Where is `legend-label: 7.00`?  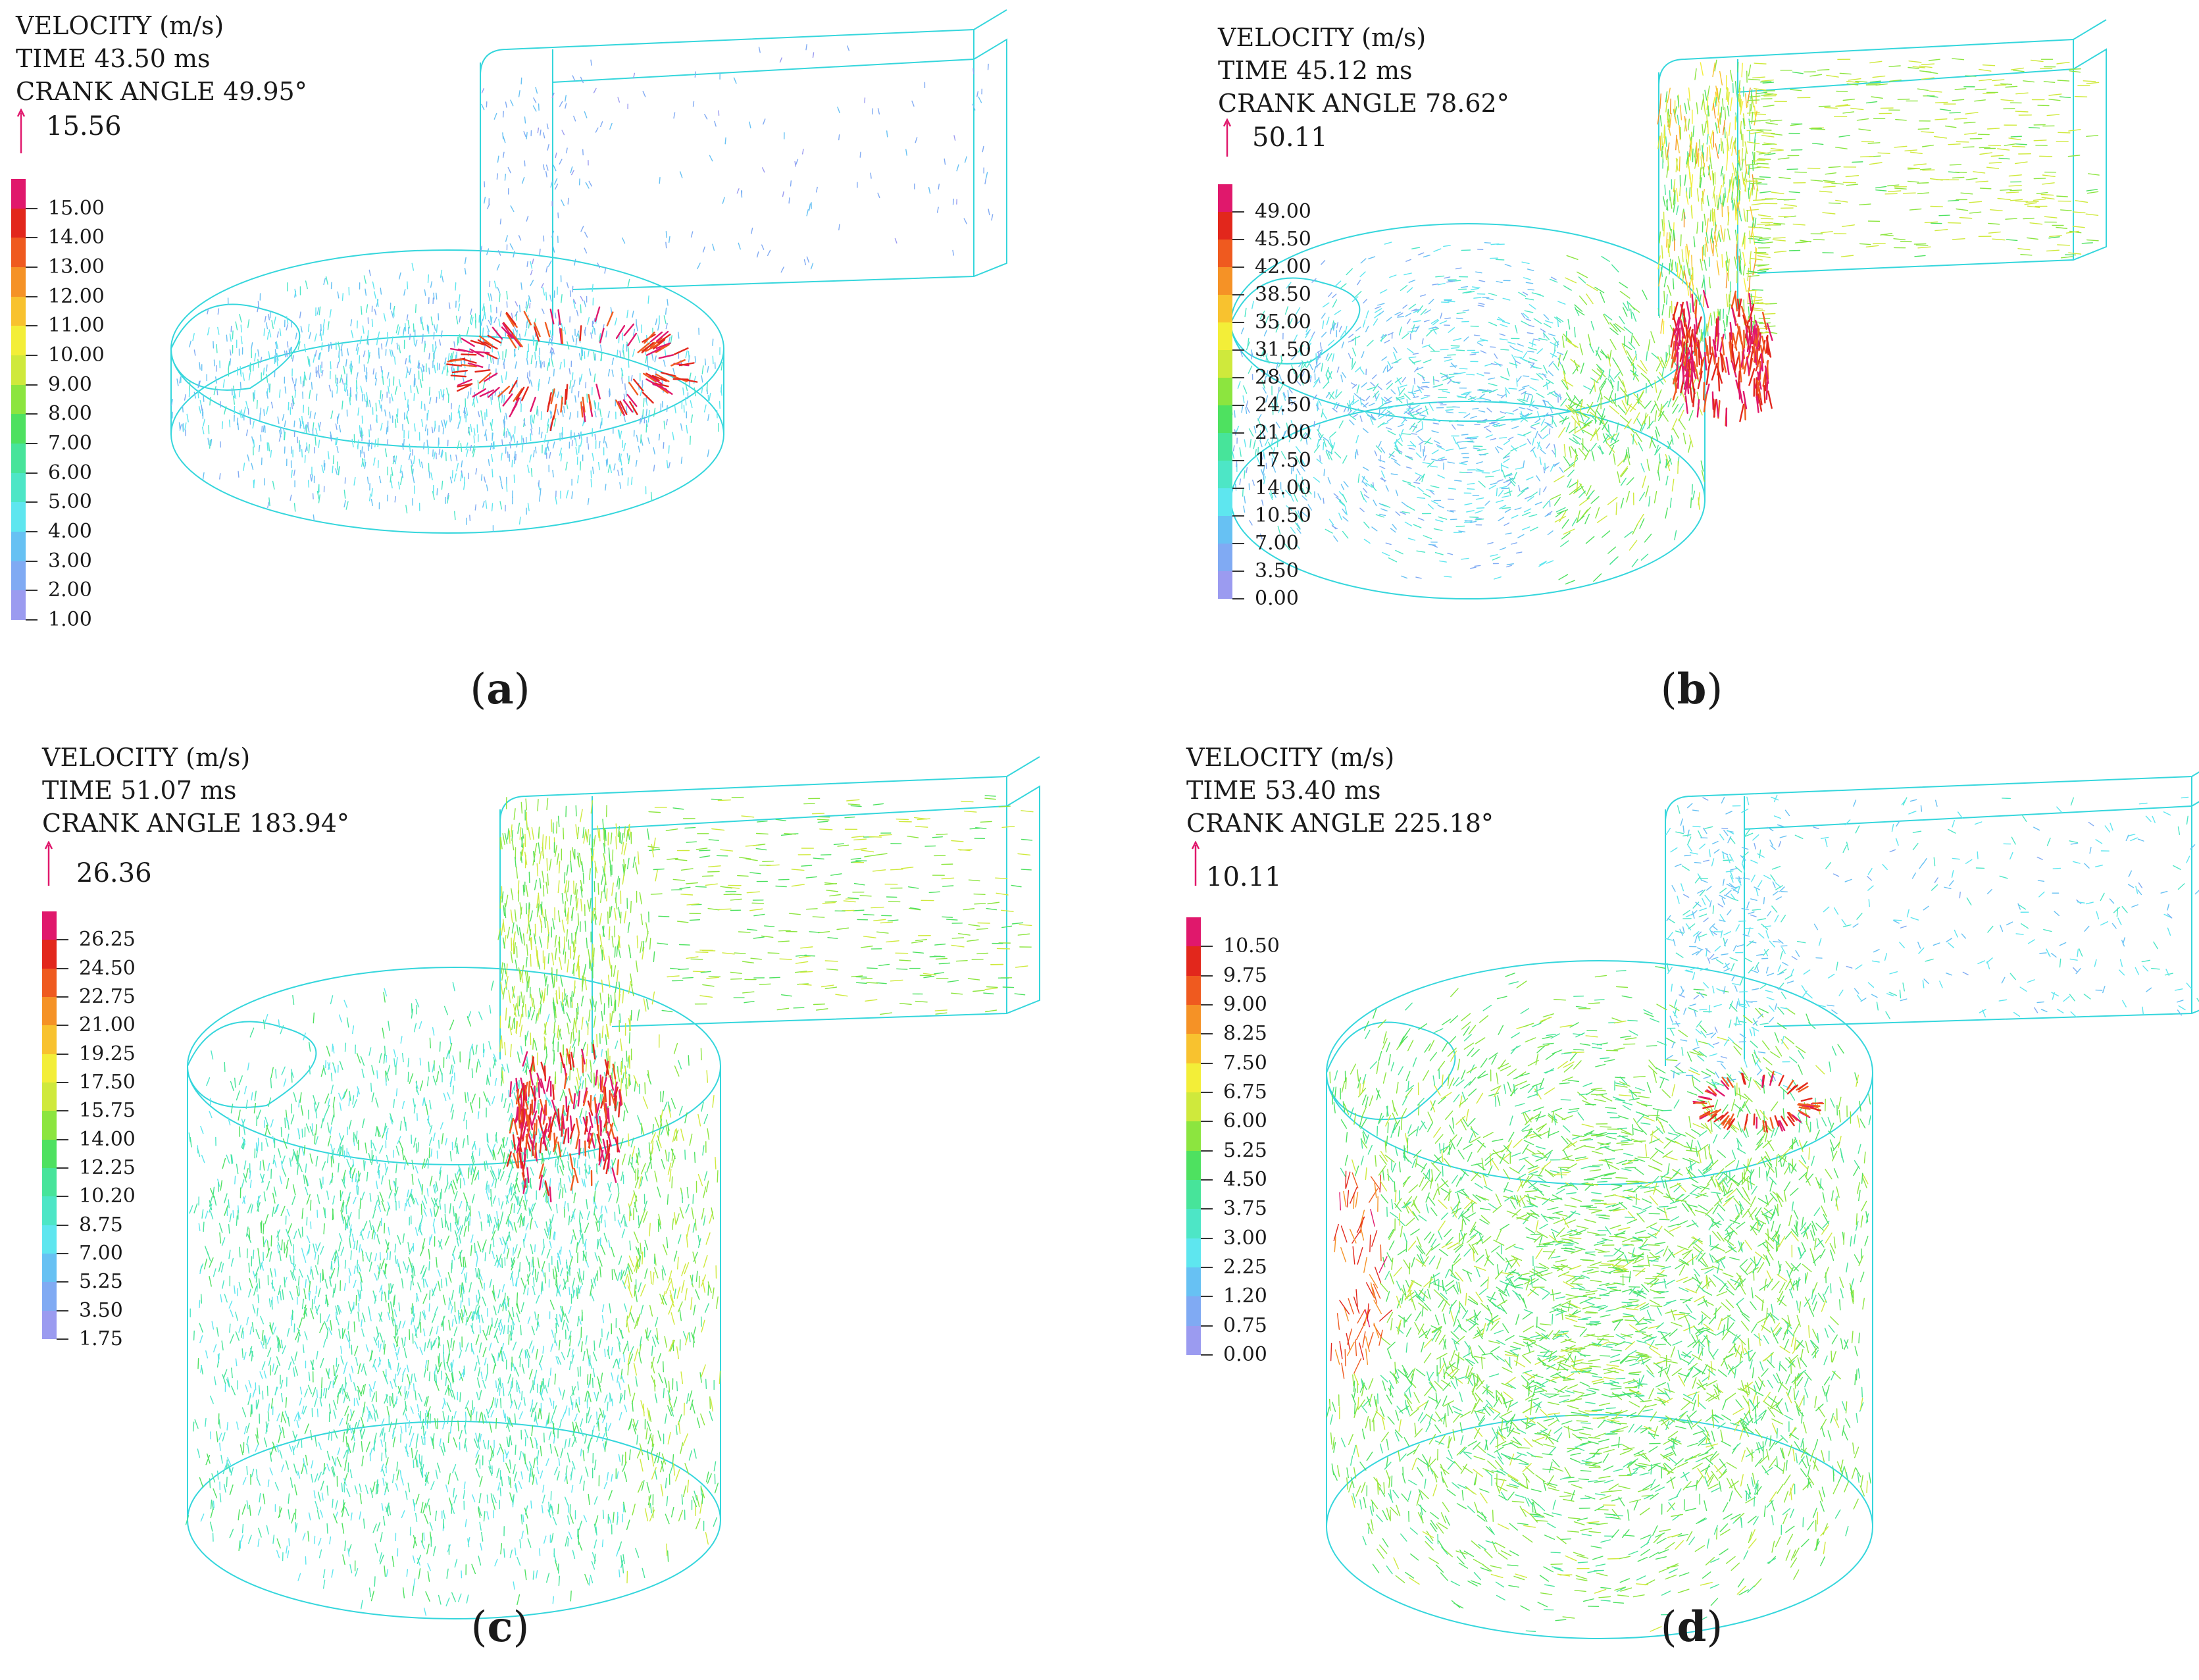
legend-label: 7.00 is located at coordinates (1277, 543).